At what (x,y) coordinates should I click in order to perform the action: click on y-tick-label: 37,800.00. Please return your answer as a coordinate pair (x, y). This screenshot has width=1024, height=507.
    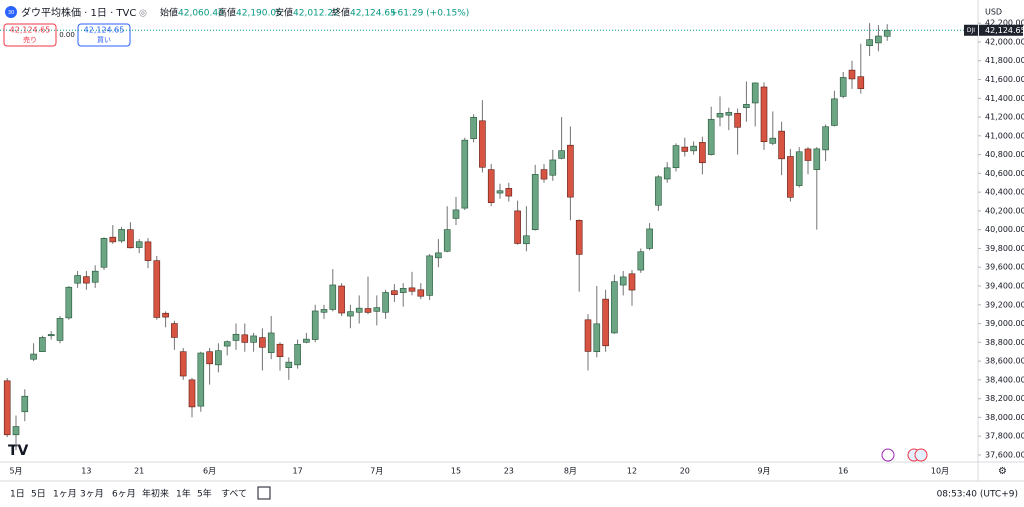
    Looking at the image, I should click on (1004, 436).